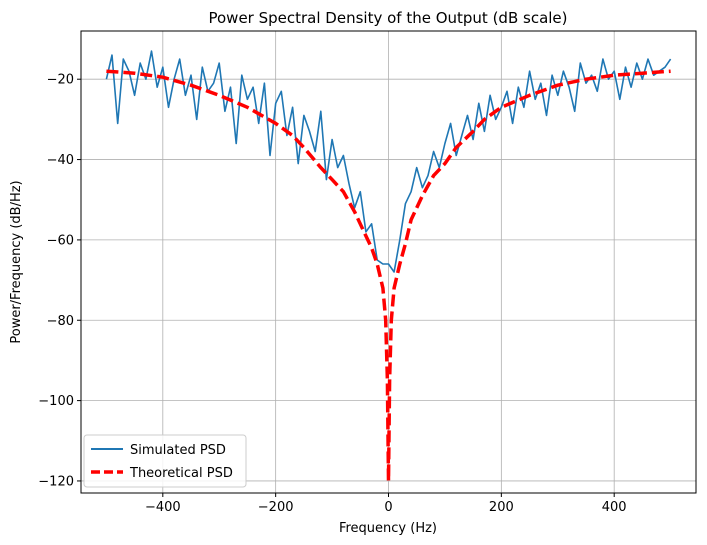 The height and width of the screenshot is (545, 707). What do you see at coordinates (56, 401) in the screenshot?
I see `y-tick-label: −100` at bounding box center [56, 401].